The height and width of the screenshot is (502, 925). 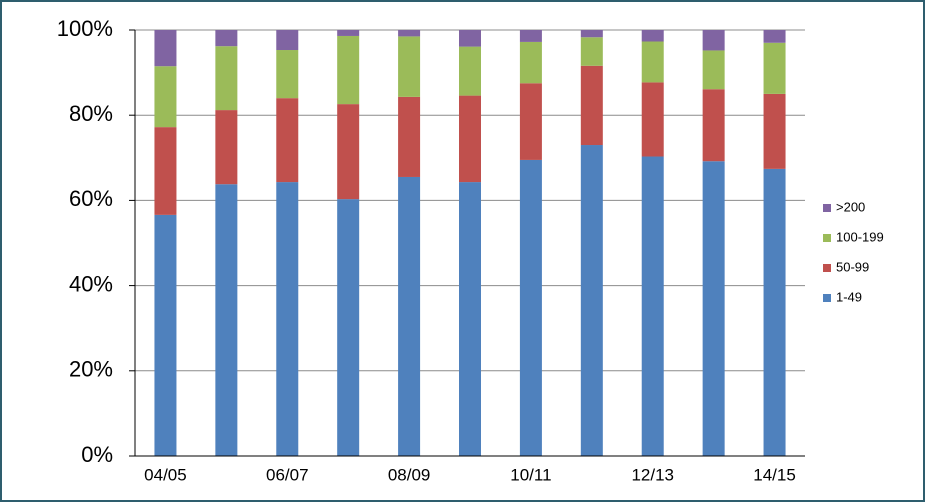 What do you see at coordinates (97, 454) in the screenshot?
I see `y-tick-label: 0%` at bounding box center [97, 454].